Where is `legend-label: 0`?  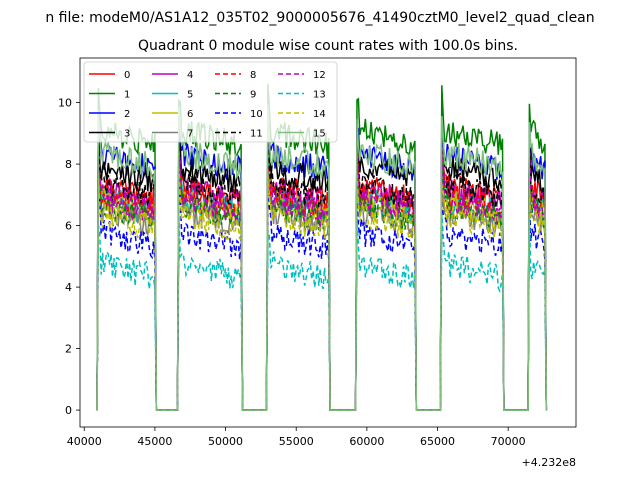 legend-label: 0 is located at coordinates (127, 75).